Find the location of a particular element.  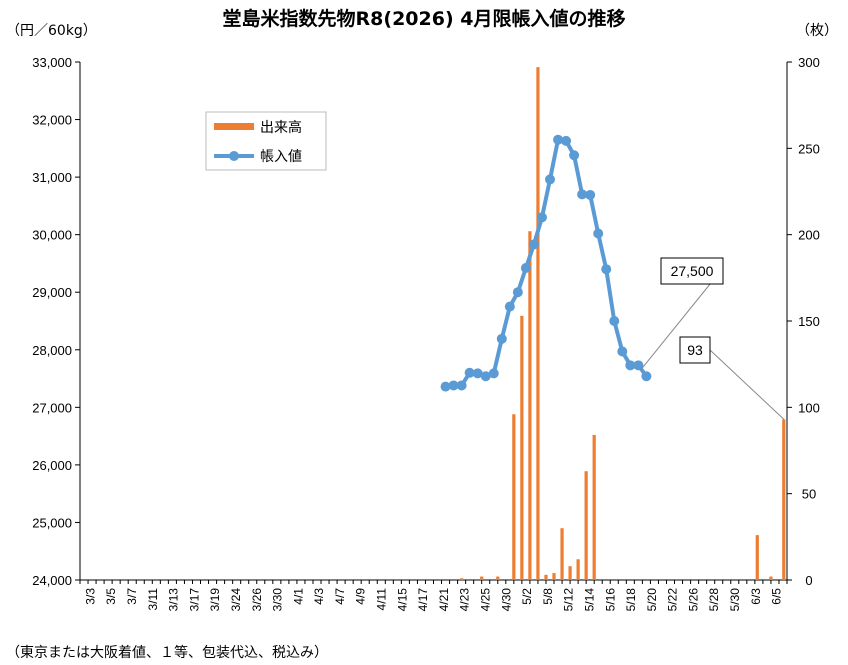

x-tick-label: 4/17 is located at coordinates (423, 600).